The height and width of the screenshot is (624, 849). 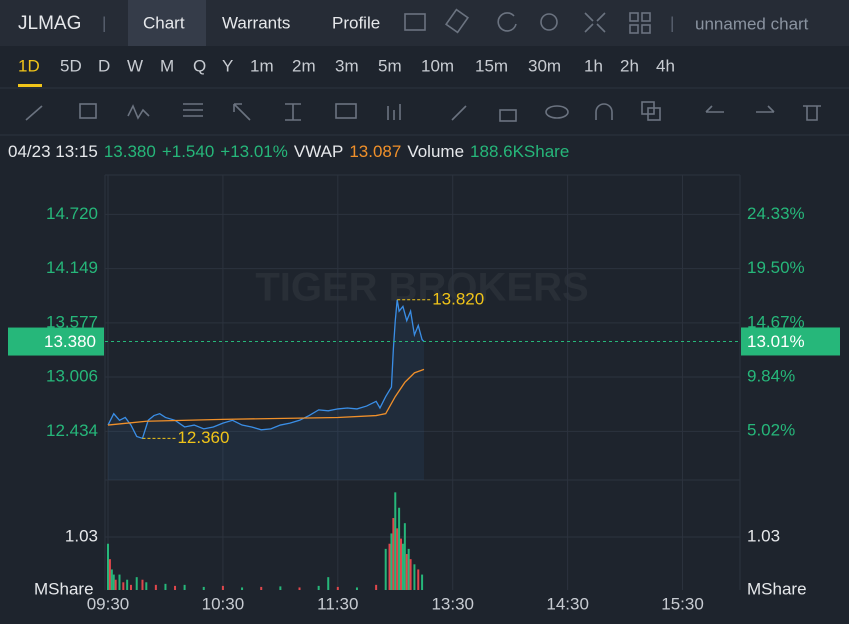 What do you see at coordinates (29, 65) in the screenshot?
I see `timeframe: 1D` at bounding box center [29, 65].